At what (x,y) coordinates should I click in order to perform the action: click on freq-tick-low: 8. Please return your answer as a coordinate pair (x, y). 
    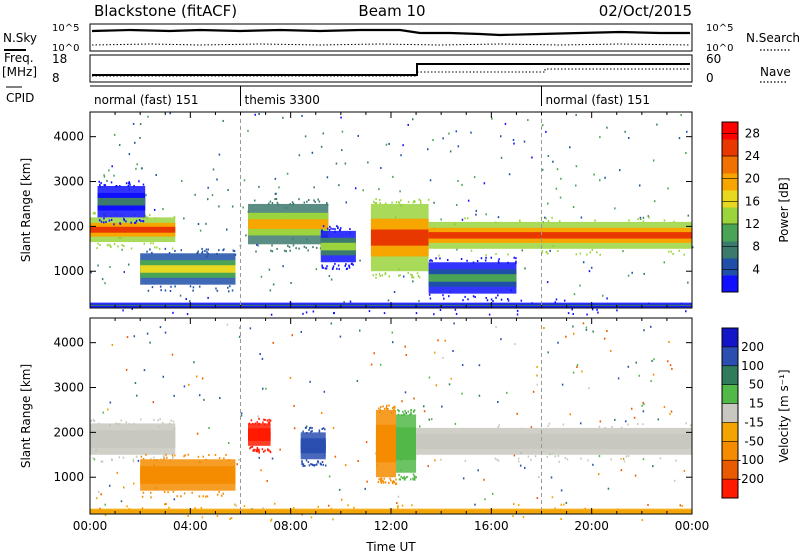
    Looking at the image, I should click on (56, 78).